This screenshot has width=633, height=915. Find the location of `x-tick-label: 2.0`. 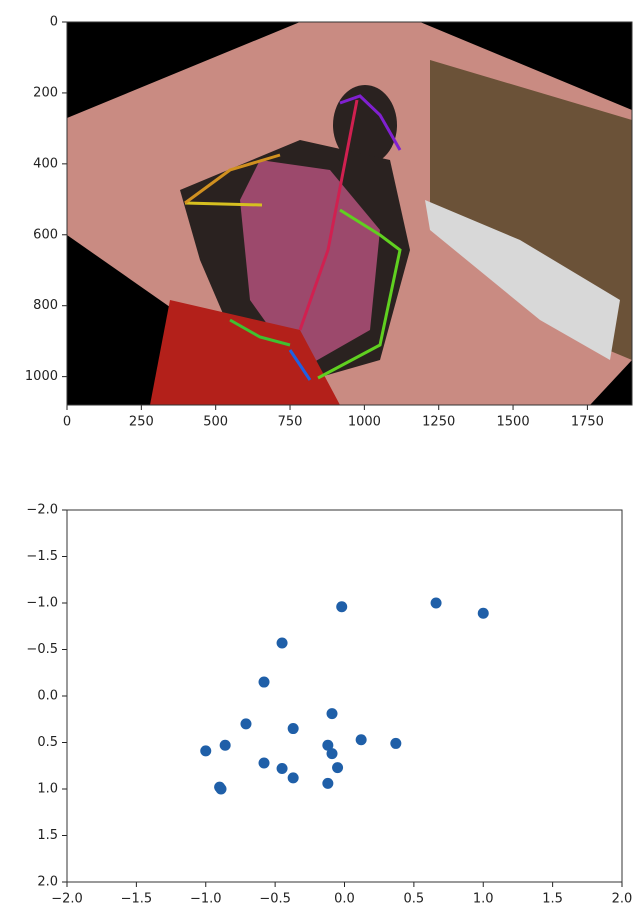

x-tick-label: 2.0 is located at coordinates (622, 899).